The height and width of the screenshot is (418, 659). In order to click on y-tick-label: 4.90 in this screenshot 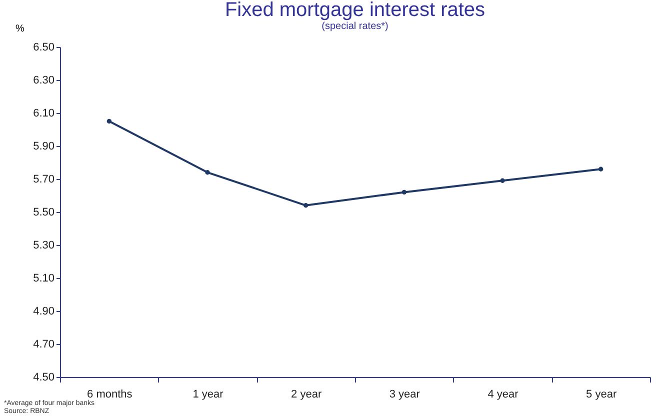, I will do `click(43, 312)`.